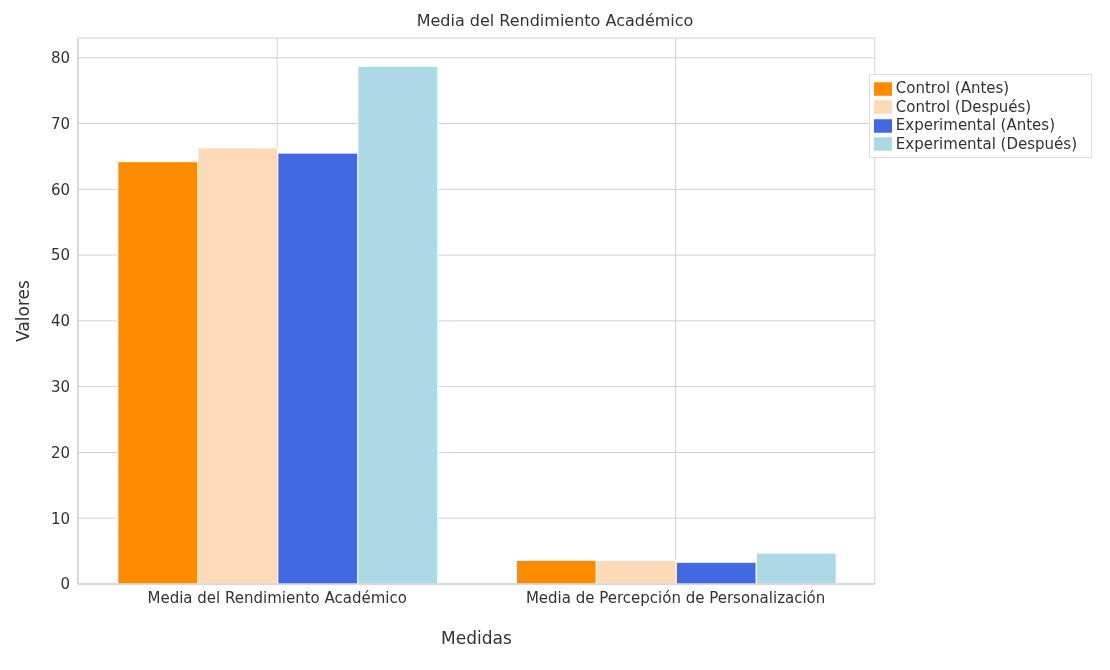 This screenshot has height=670, width=1110. I want to click on y-axis-title: Valores, so click(23, 310).